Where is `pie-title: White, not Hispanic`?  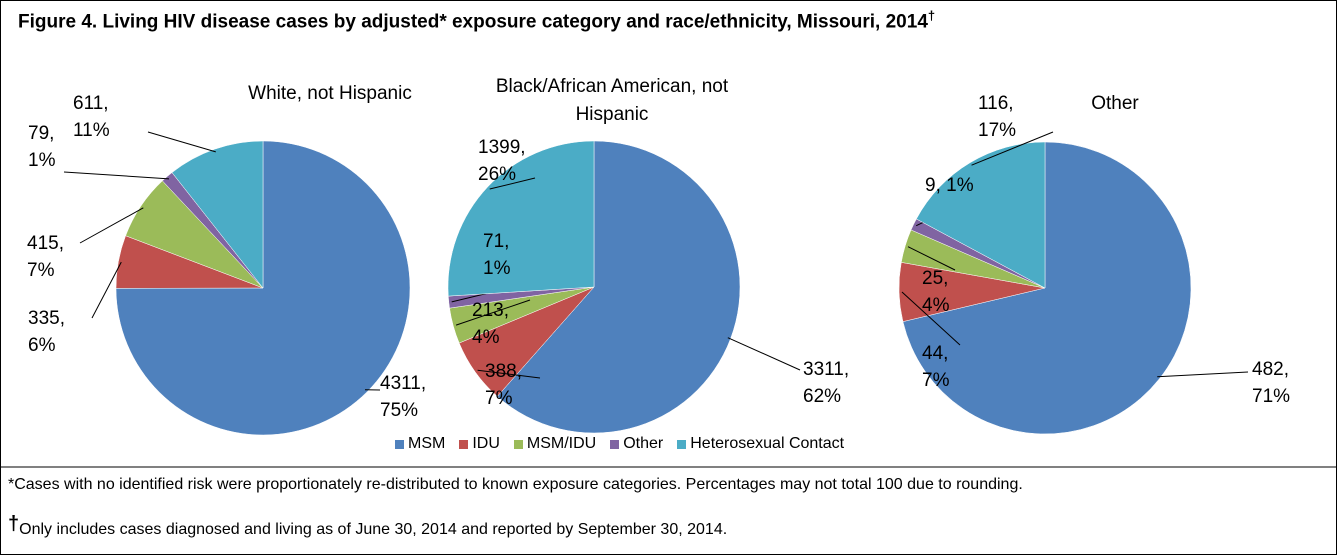 pie-title: White, not Hispanic is located at coordinates (330, 93).